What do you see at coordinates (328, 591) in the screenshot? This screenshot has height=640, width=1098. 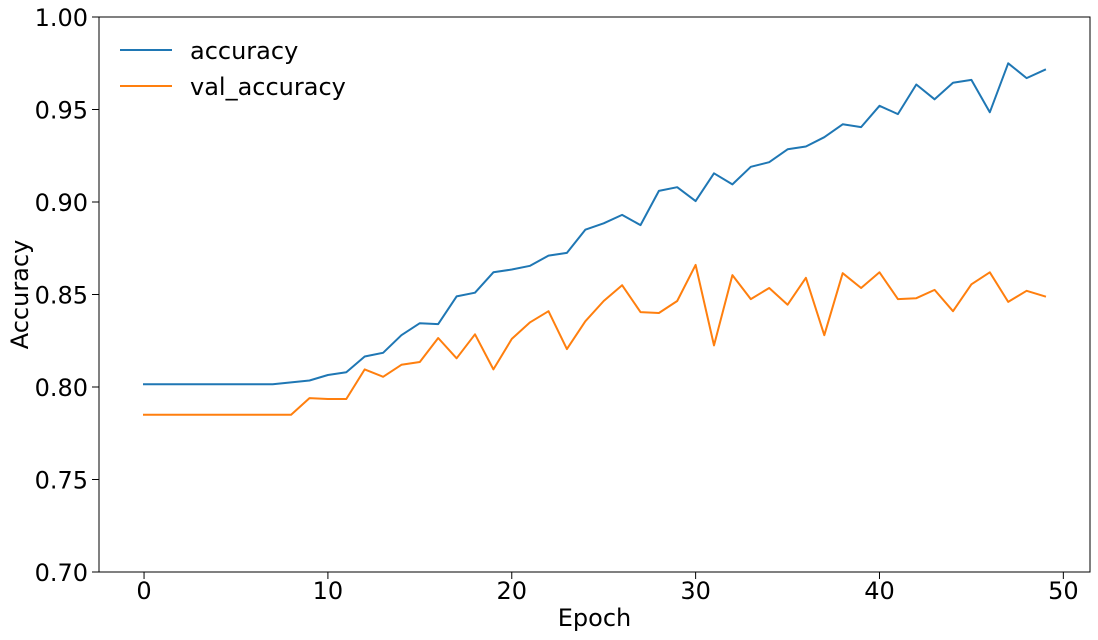 I see `x-tick-label: 10` at bounding box center [328, 591].